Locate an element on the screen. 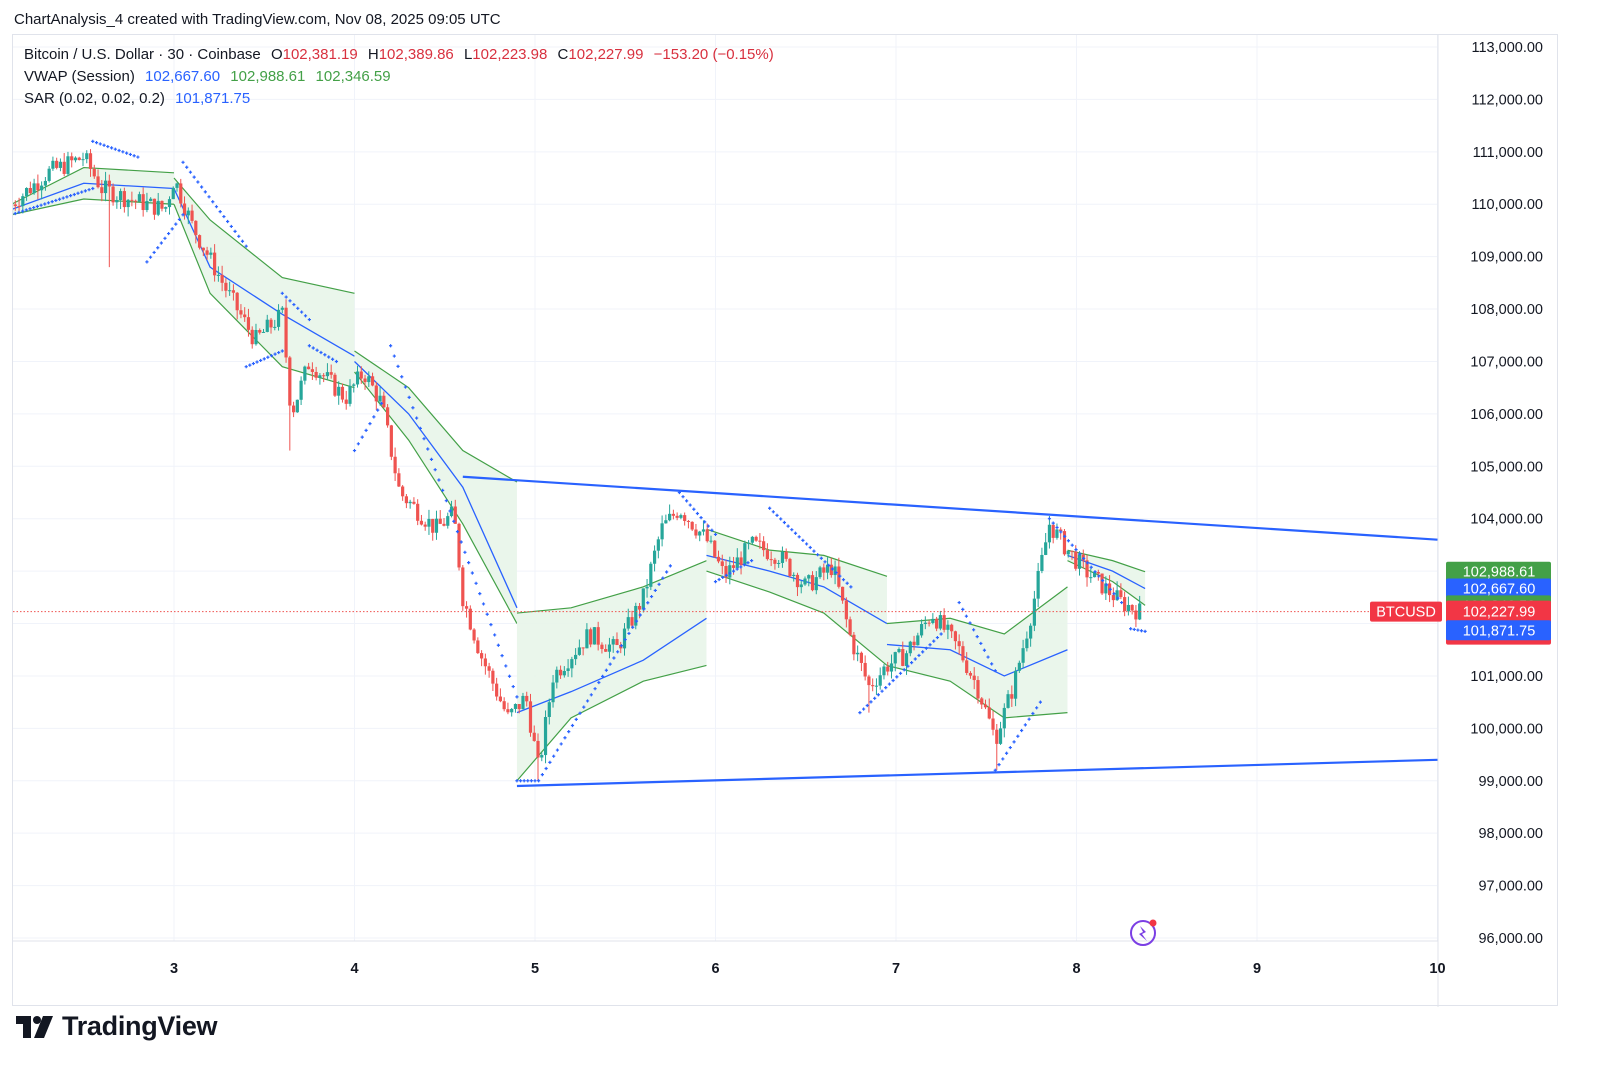 The image size is (1600, 1084). y-tick-label: 108,000.00 is located at coordinates (1506, 310).